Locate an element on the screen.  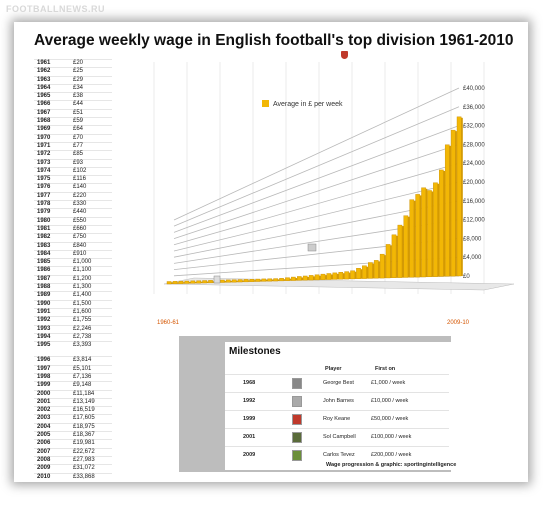
table-year: 1999 is located at coordinates (44, 385).